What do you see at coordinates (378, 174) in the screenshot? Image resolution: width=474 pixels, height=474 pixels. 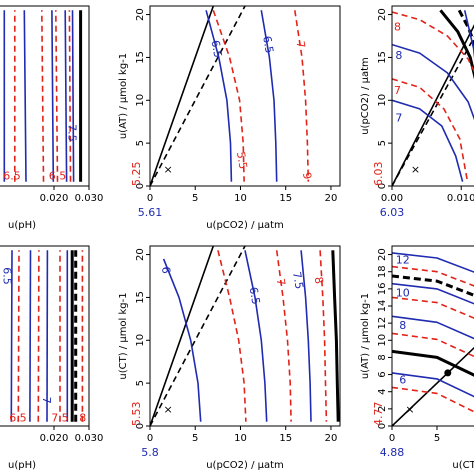 I see `min-label-red: 6.03` at bounding box center [378, 174].